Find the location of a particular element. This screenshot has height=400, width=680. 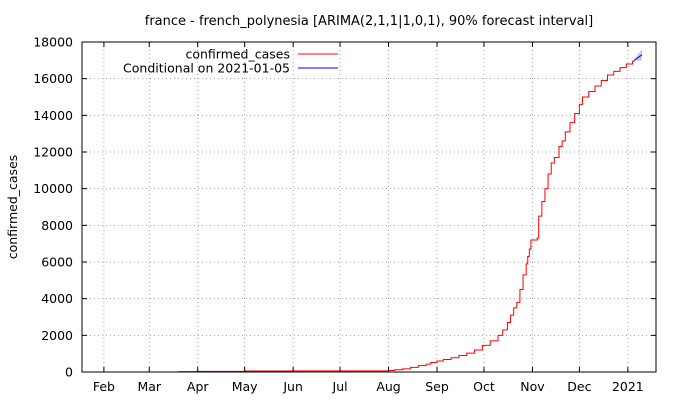

x-tick-label: Feb is located at coordinates (104, 386).